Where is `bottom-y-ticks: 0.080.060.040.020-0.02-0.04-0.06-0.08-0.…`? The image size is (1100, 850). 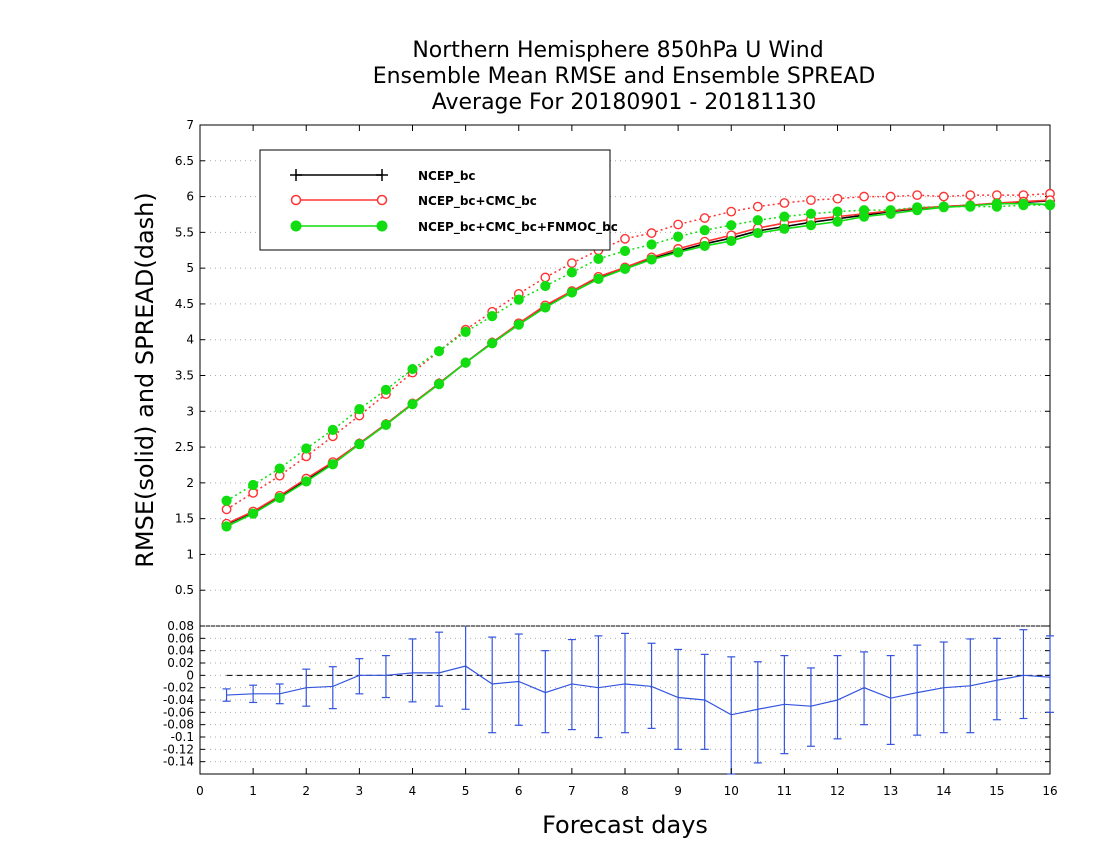
bottom-y-ticks: 0.080.060.040.020-0.02-0.04-0.06-0.08-0.… is located at coordinates (606, 694).